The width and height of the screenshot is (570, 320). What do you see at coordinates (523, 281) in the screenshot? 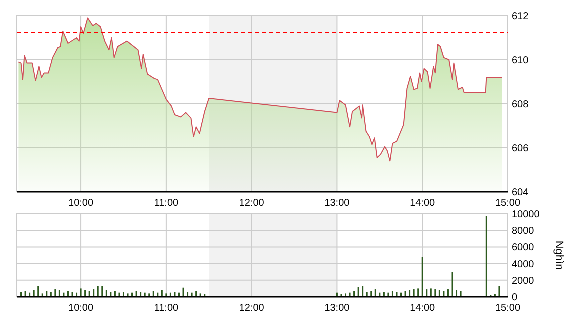
I see `y-tick-label: 2000` at bounding box center [523, 281].